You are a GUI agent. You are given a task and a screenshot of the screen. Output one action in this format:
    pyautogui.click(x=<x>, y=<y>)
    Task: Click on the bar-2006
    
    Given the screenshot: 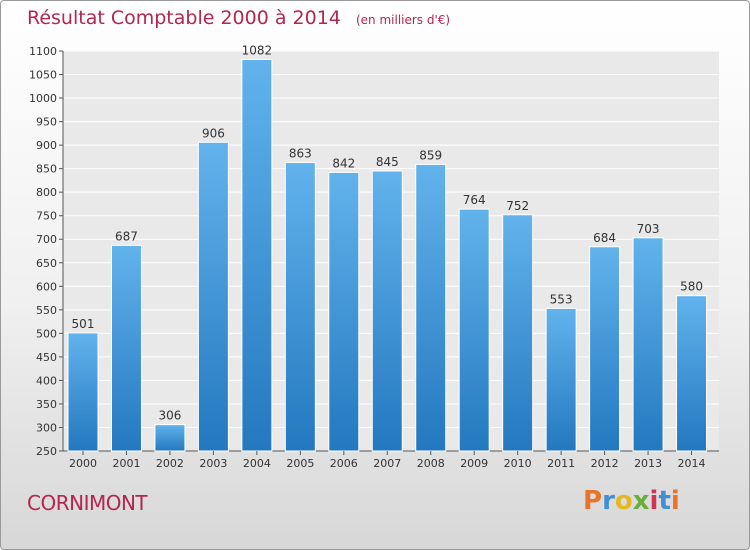 What is the action you would take?
    pyautogui.click(x=344, y=311)
    